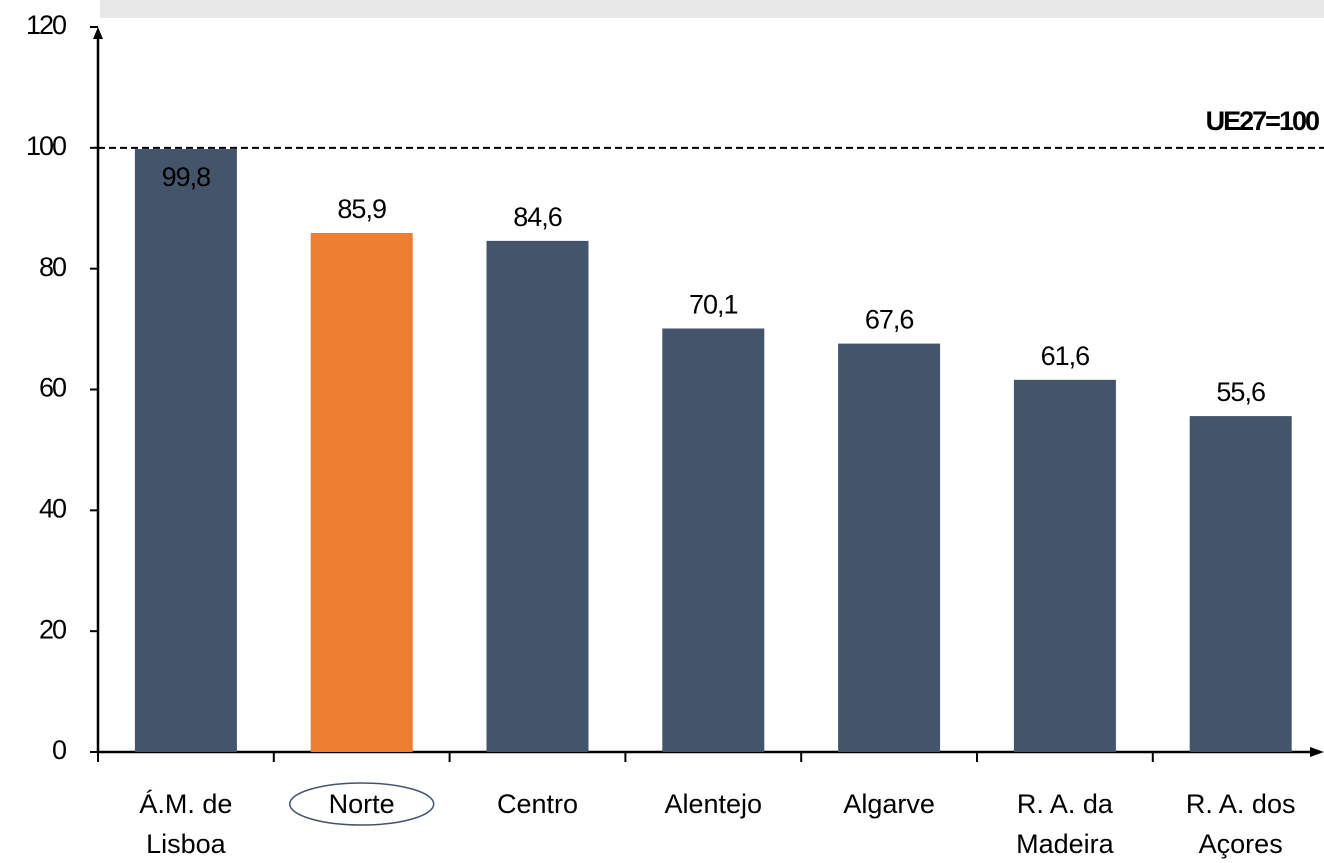 This screenshot has height=863, width=1324. I want to click on y-tick-label: 40, so click(52, 508).